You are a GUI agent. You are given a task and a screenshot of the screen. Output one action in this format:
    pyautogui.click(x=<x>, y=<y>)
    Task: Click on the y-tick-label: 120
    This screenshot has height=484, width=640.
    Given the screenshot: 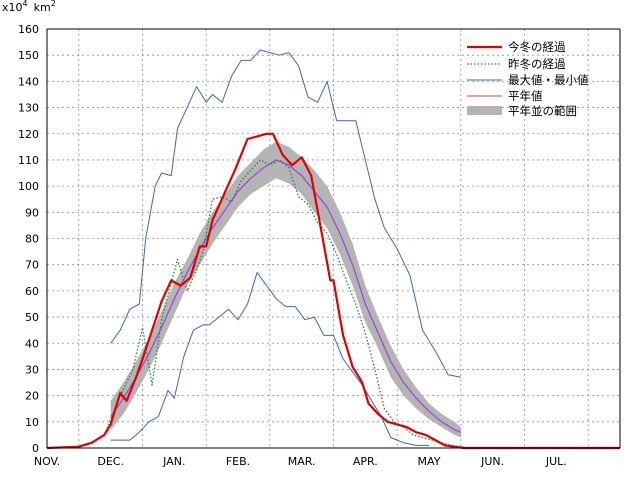 What is the action you would take?
    pyautogui.click(x=28, y=134)
    